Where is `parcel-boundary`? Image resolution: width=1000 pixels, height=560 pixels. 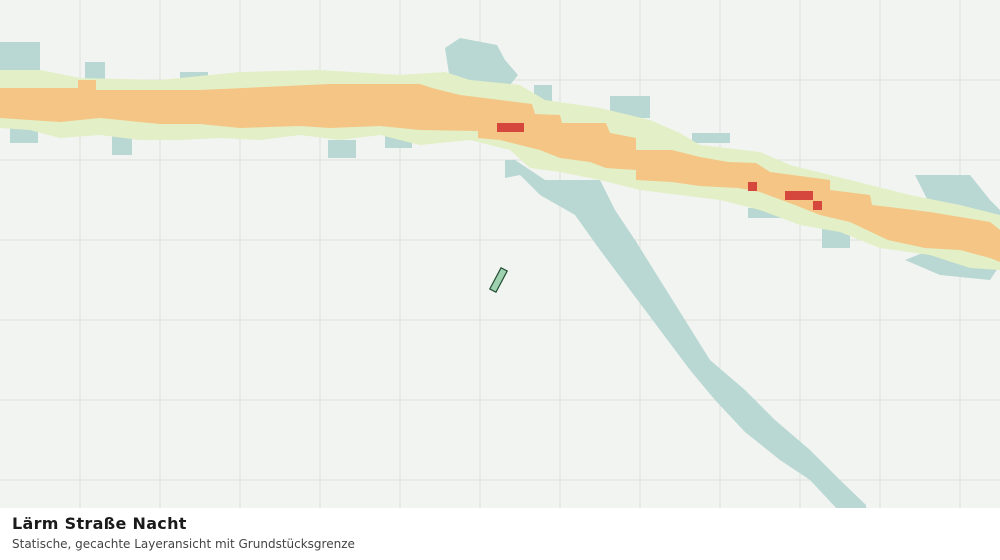
parcel-boundary is located at coordinates (498, 280).